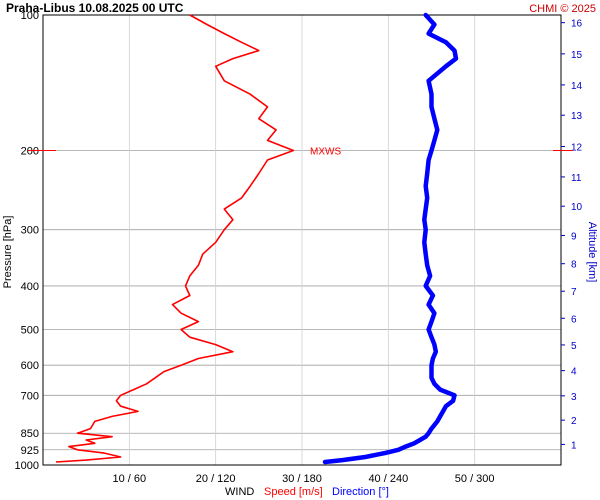 This screenshot has width=600, height=500. Describe the element at coordinates (30, 366) in the screenshot. I see `pressure-tick-label: 600` at that location.